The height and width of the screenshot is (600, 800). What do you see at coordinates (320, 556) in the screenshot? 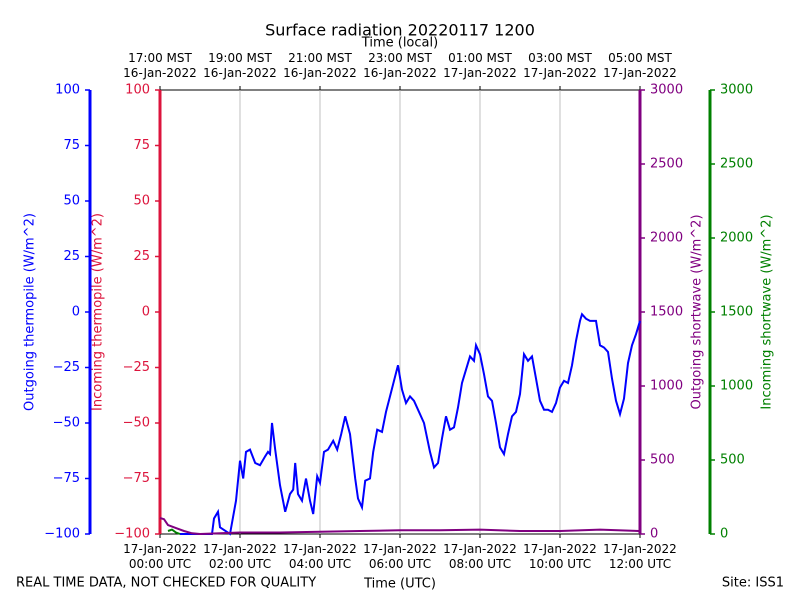
I see `x-tick-label: 17-Jan-2022 04:00 UTC` at bounding box center [320, 556].